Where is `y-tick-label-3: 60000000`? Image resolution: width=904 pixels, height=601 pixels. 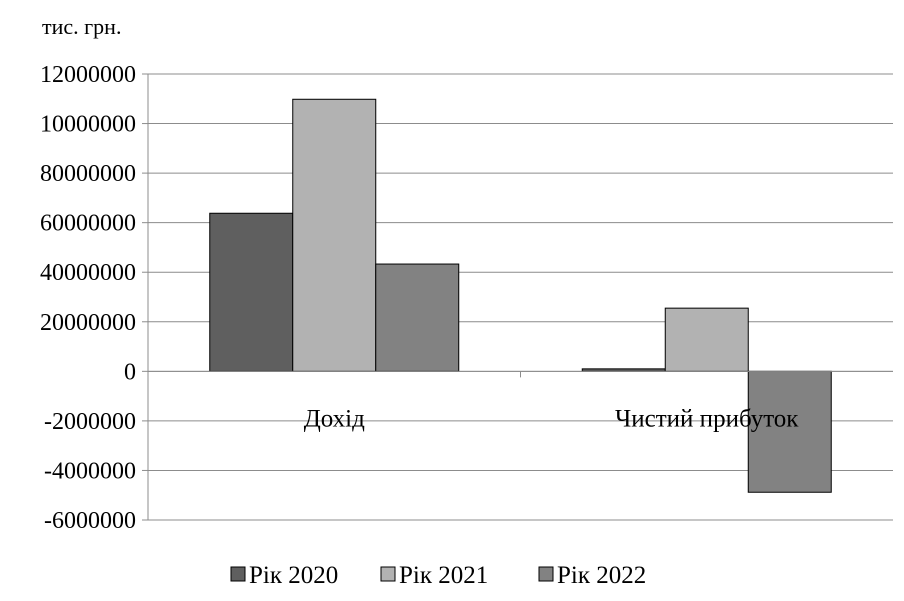 y-tick-label-3: 60000000 is located at coordinates (88, 224).